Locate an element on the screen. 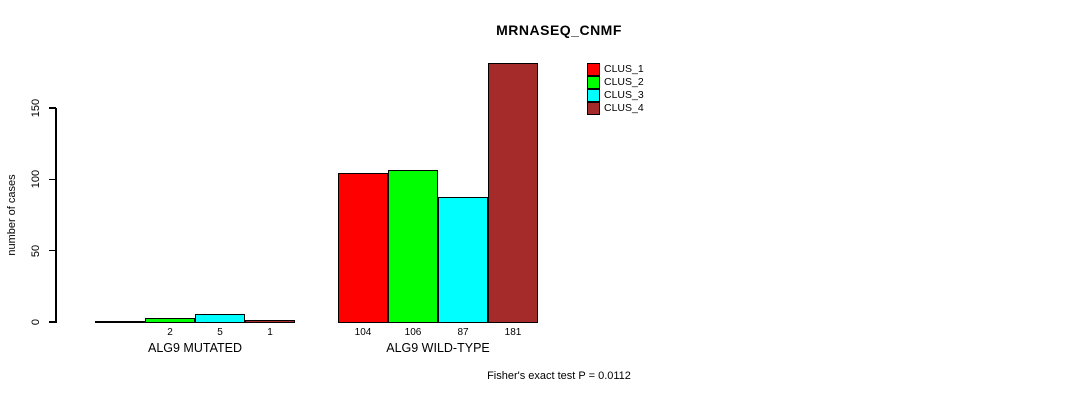 The image size is (1090, 400). bar-clus_4-alg9-wild-type is located at coordinates (513, 193).